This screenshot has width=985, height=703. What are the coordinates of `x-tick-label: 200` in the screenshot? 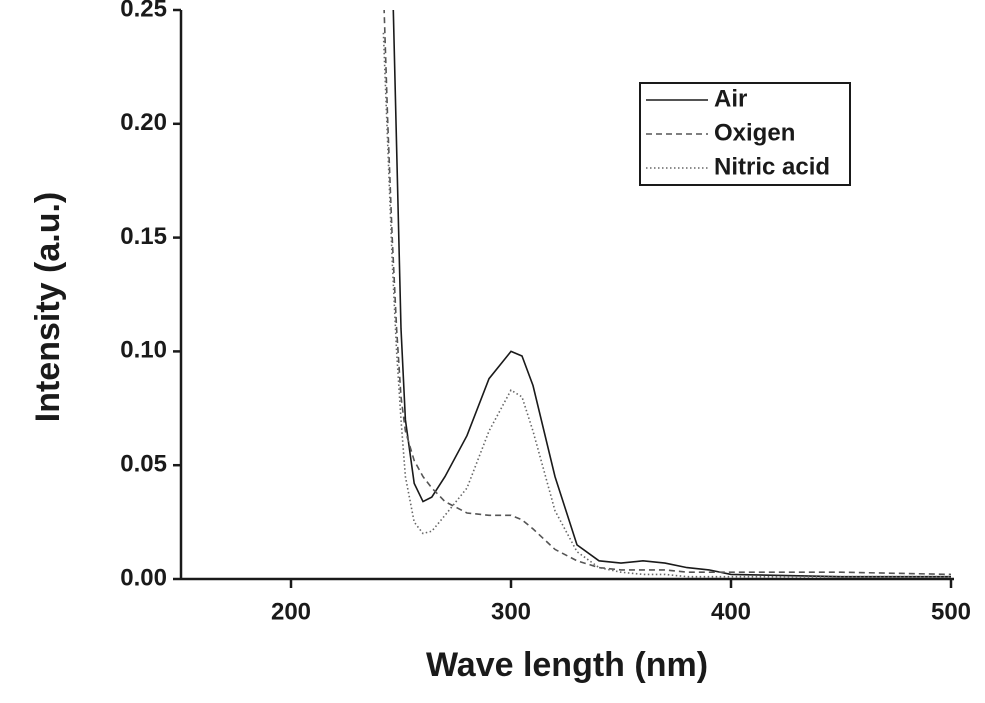 It's located at (291, 611).